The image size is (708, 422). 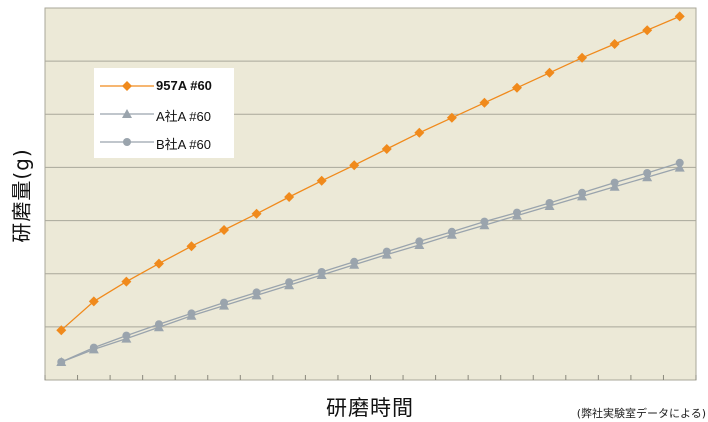 I want to click on x-ticks, so click(x=370, y=377).